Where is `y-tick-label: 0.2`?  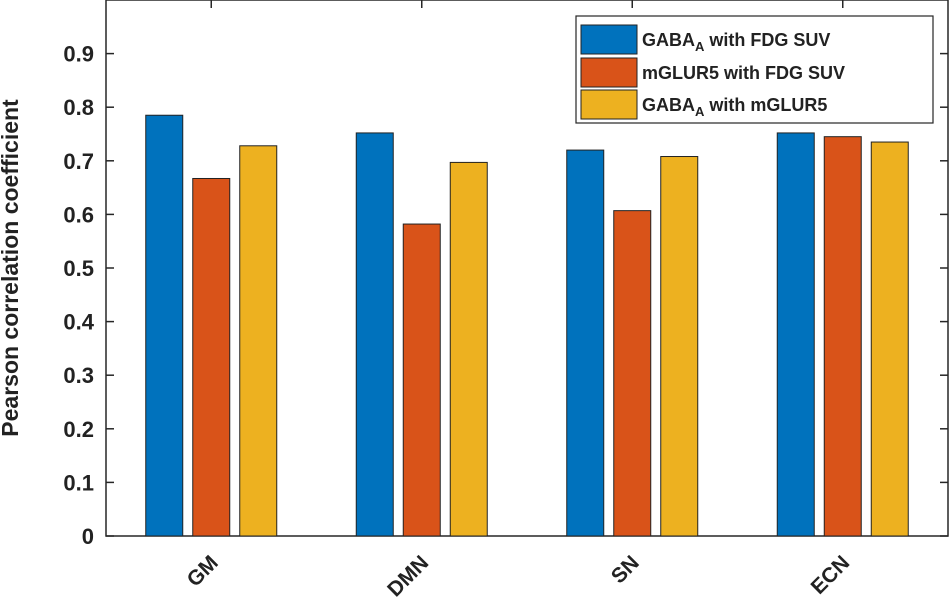 y-tick-label: 0.2 is located at coordinates (78, 429).